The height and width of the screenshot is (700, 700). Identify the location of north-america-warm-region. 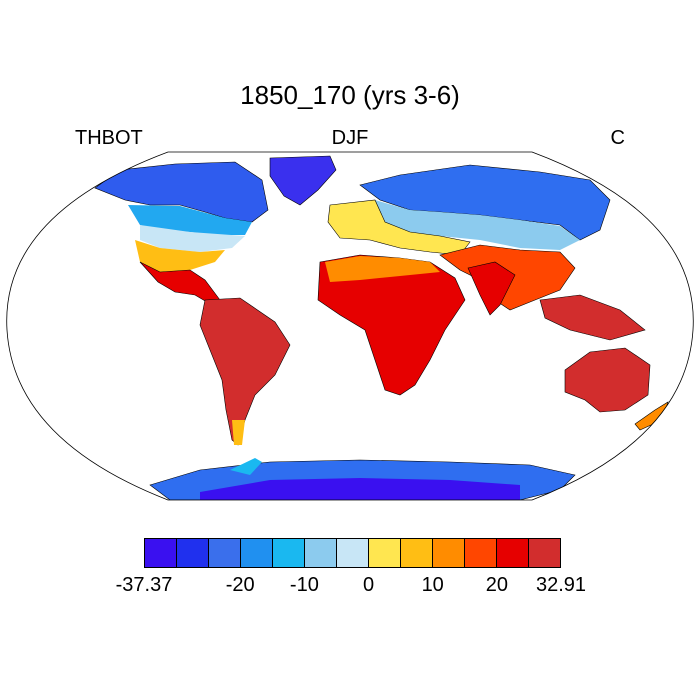
(180, 256).